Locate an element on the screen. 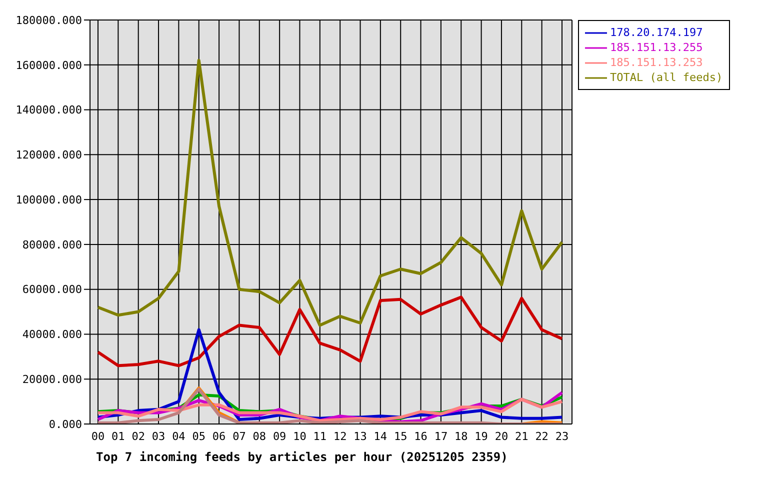  x-tick-label: 13 is located at coordinates (360, 436).